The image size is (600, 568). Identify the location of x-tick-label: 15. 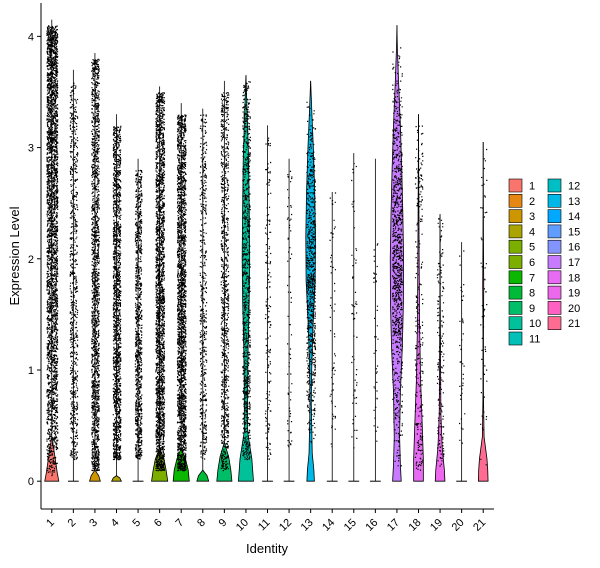
(350, 525).